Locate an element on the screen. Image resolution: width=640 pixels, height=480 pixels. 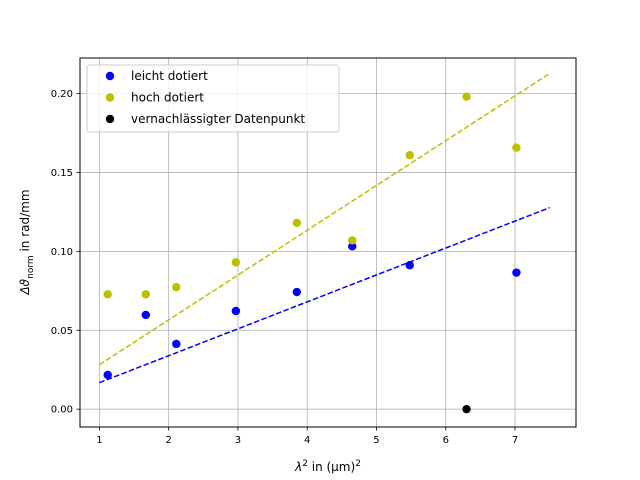
x-tick-label: 3 is located at coordinates (238, 440).